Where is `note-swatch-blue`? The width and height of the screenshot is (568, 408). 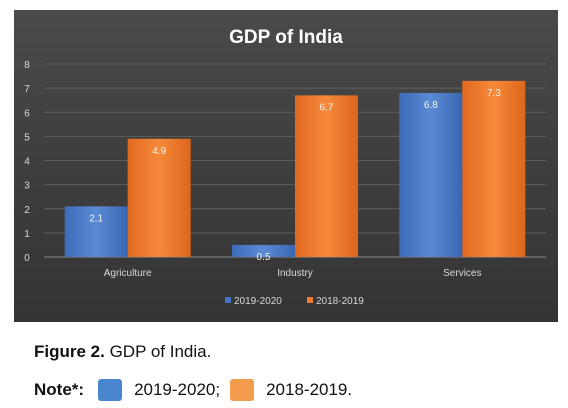 note-swatch-blue is located at coordinates (110, 390).